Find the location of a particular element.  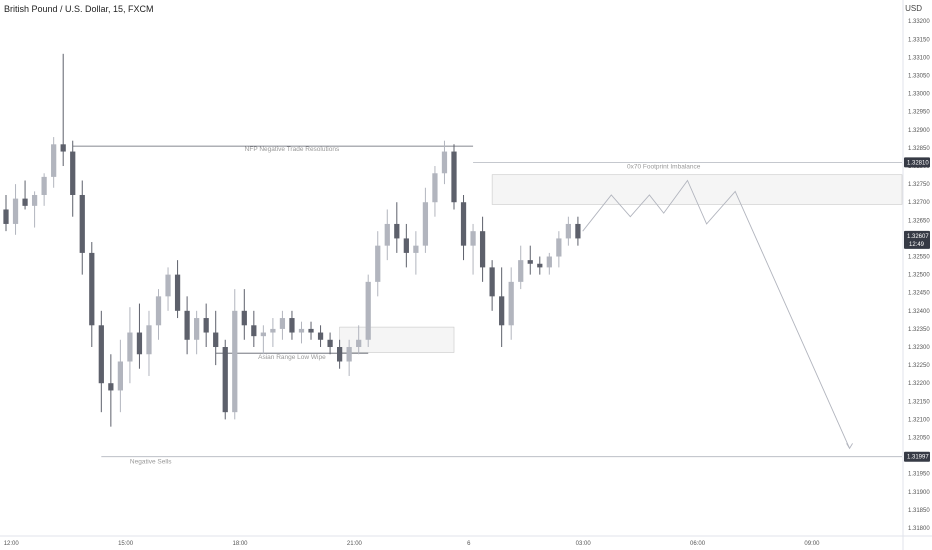

time-tick-label: 15:00 is located at coordinates (126, 544).